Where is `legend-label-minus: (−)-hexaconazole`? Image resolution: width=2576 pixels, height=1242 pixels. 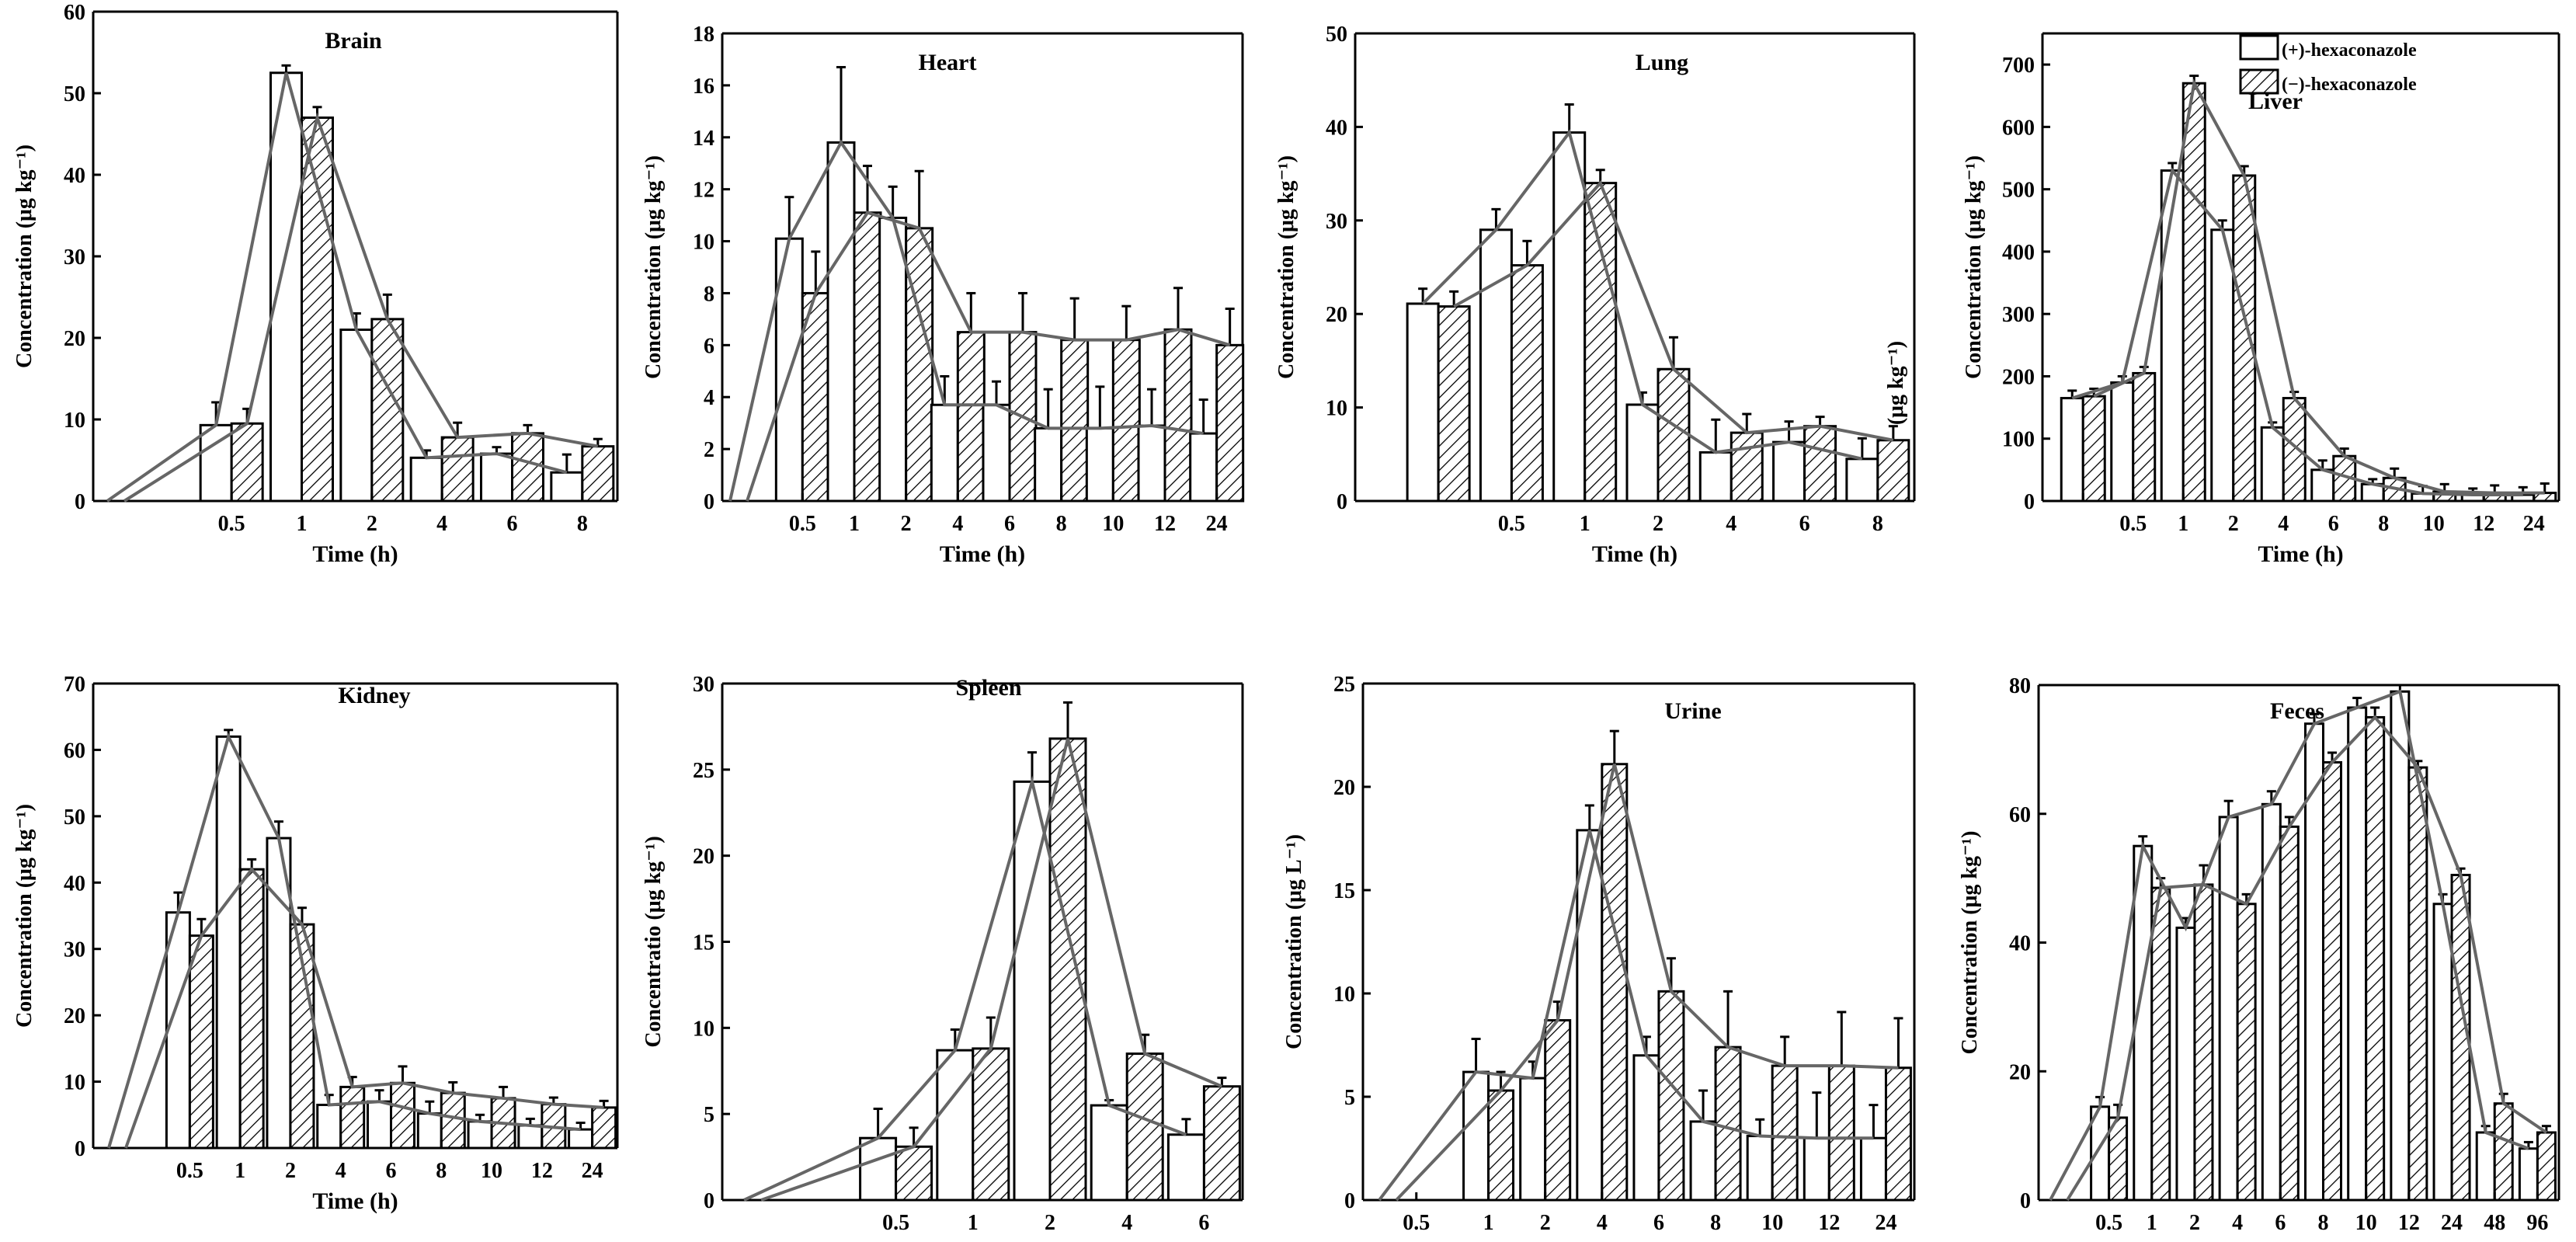 legend-label-minus: (−)-hexaconazole is located at coordinates (2349, 85).